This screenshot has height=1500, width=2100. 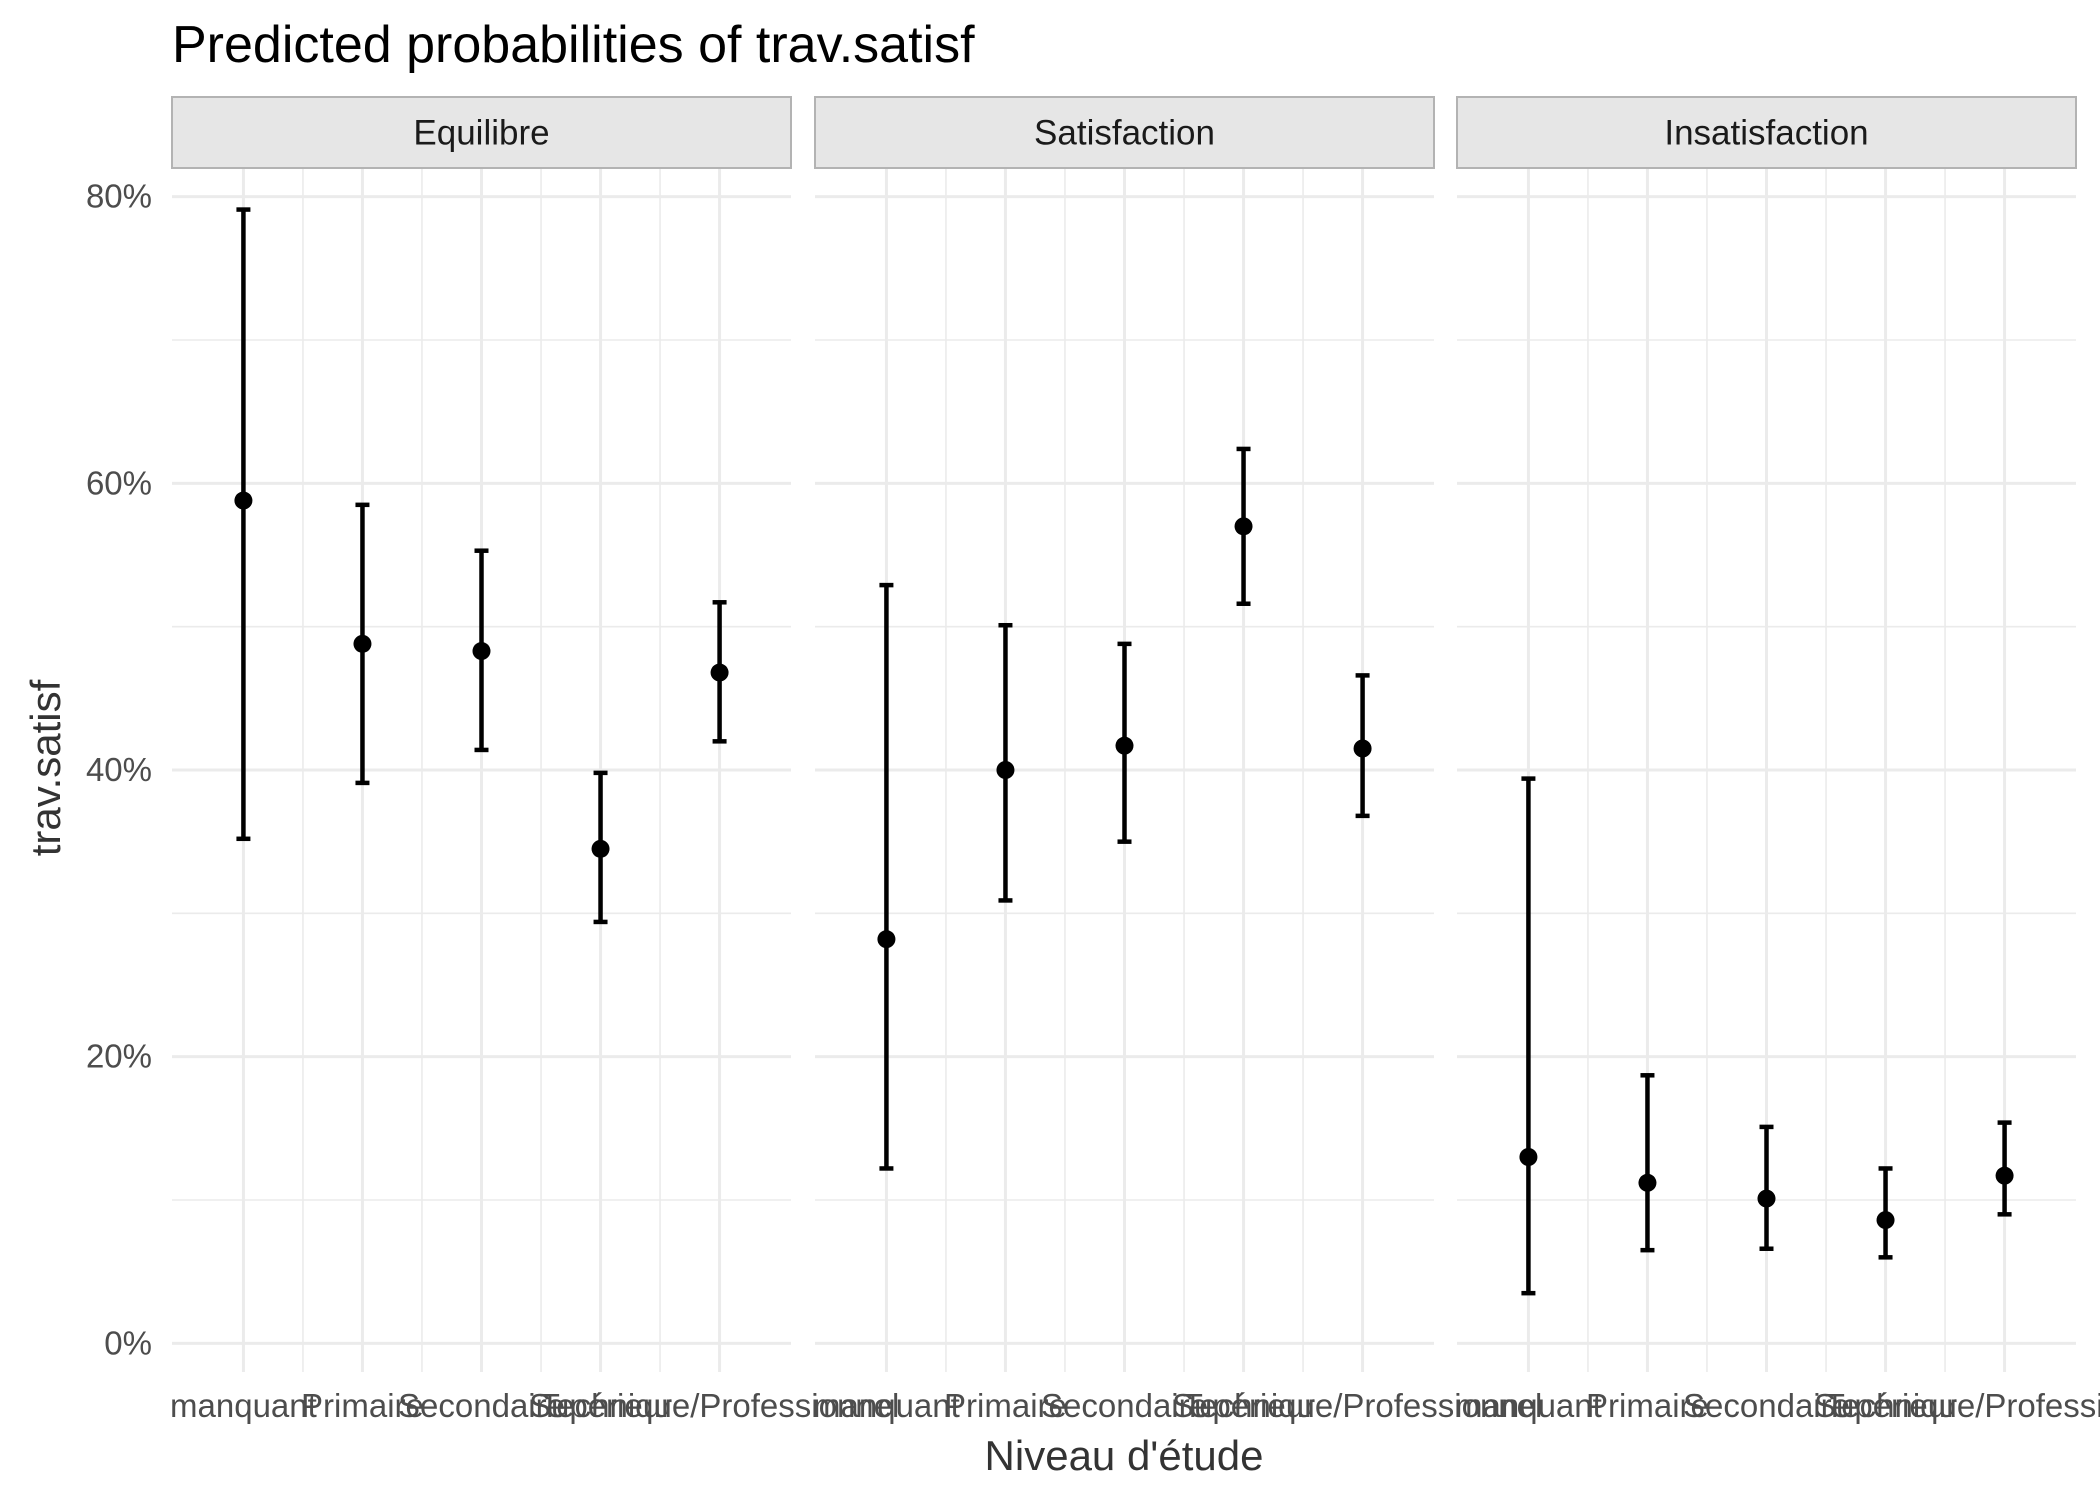 I want to click on y-tick-label: 60%, so click(x=119, y=482).